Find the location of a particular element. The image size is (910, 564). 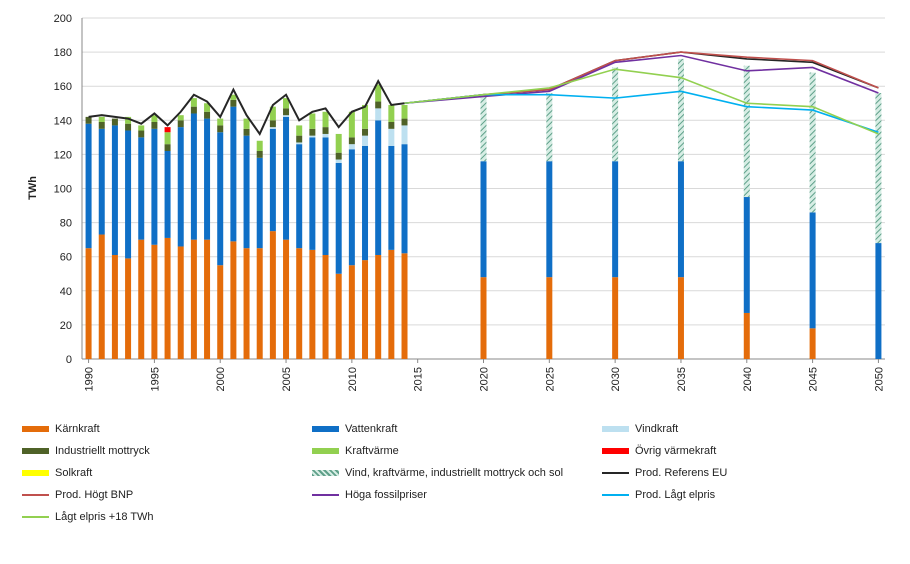

legend-item: Solkraft is located at coordinates (57, 473).